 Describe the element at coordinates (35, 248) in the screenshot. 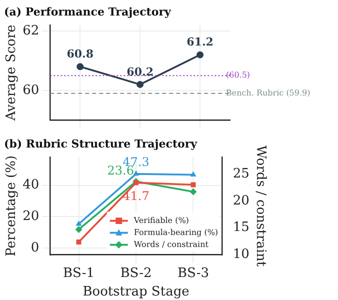

I see `y-tick-label: 0` at that location.